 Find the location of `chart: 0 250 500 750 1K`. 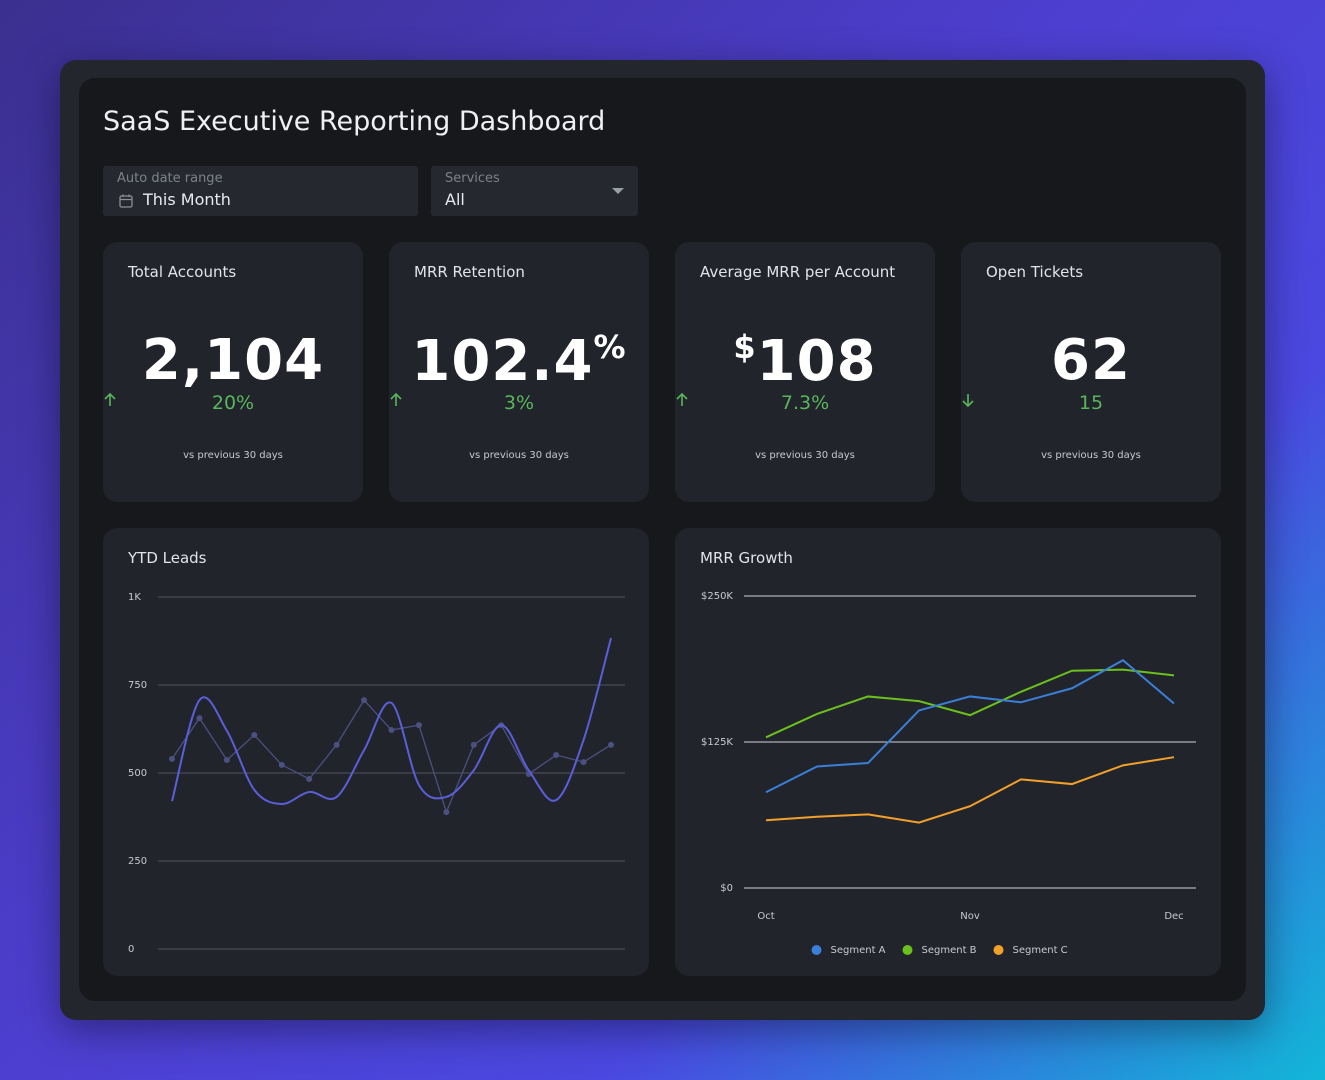

chart: 0 250 500 750 1K is located at coordinates (376, 773).